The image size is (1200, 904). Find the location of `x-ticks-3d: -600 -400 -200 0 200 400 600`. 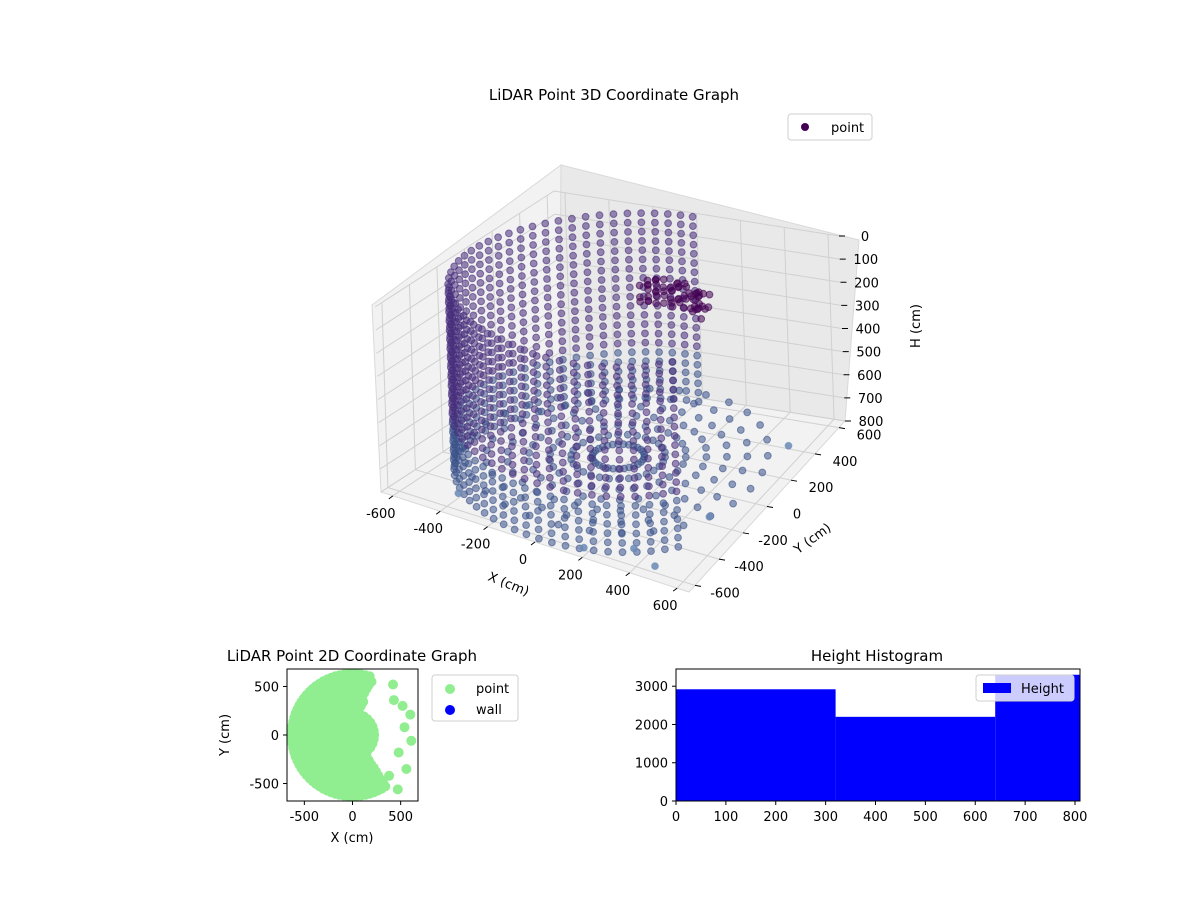

x-ticks-3d: -600 -400 -200 0 200 400 600 is located at coordinates (522, 554).